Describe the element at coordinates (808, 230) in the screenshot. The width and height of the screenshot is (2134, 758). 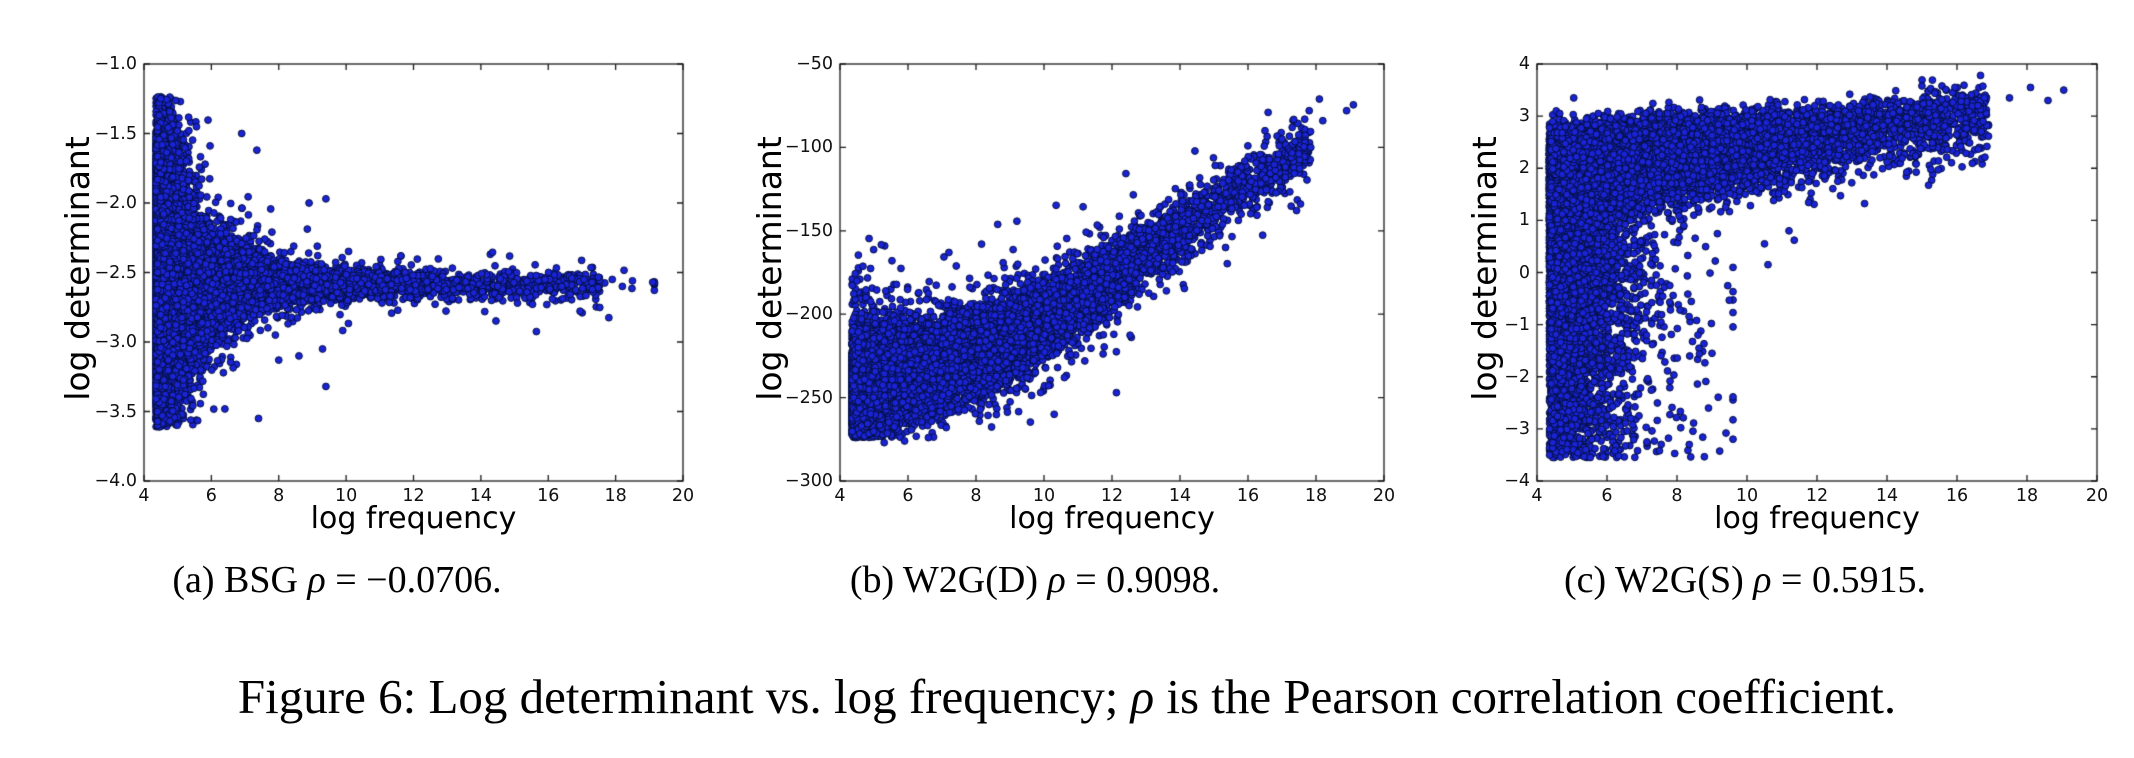
I see `y-tick-label: −150` at that location.